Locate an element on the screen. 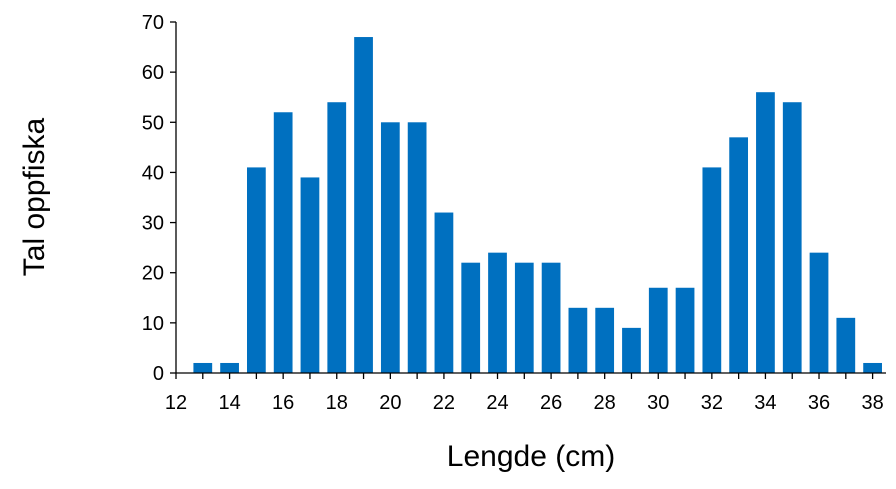  x-tick-label-32: 32 is located at coordinates (712, 403).